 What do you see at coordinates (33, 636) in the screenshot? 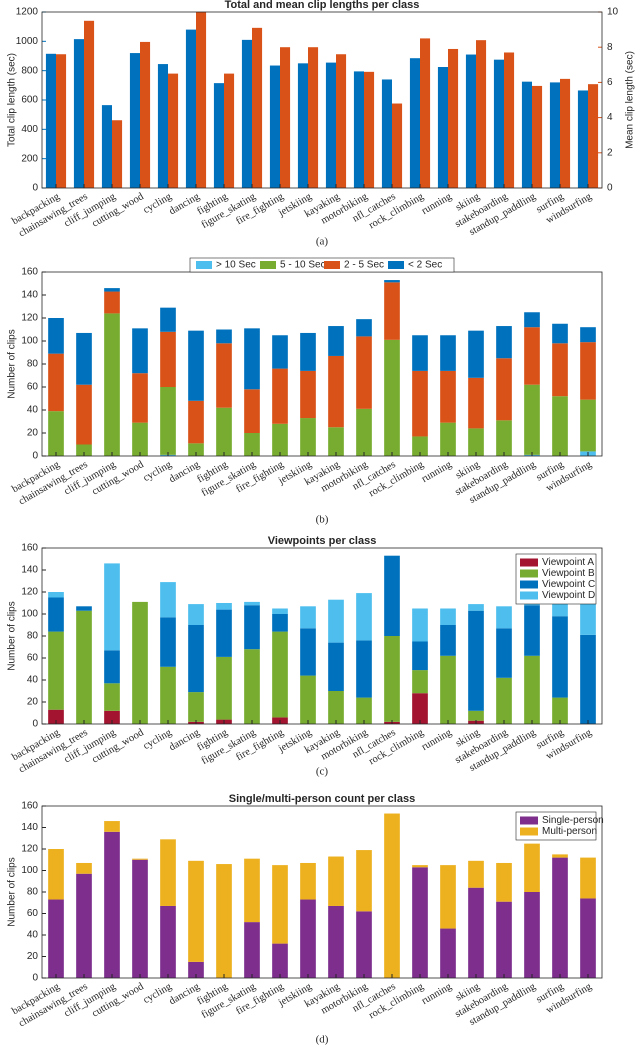
I see `y-tick-label: 80` at bounding box center [33, 636].